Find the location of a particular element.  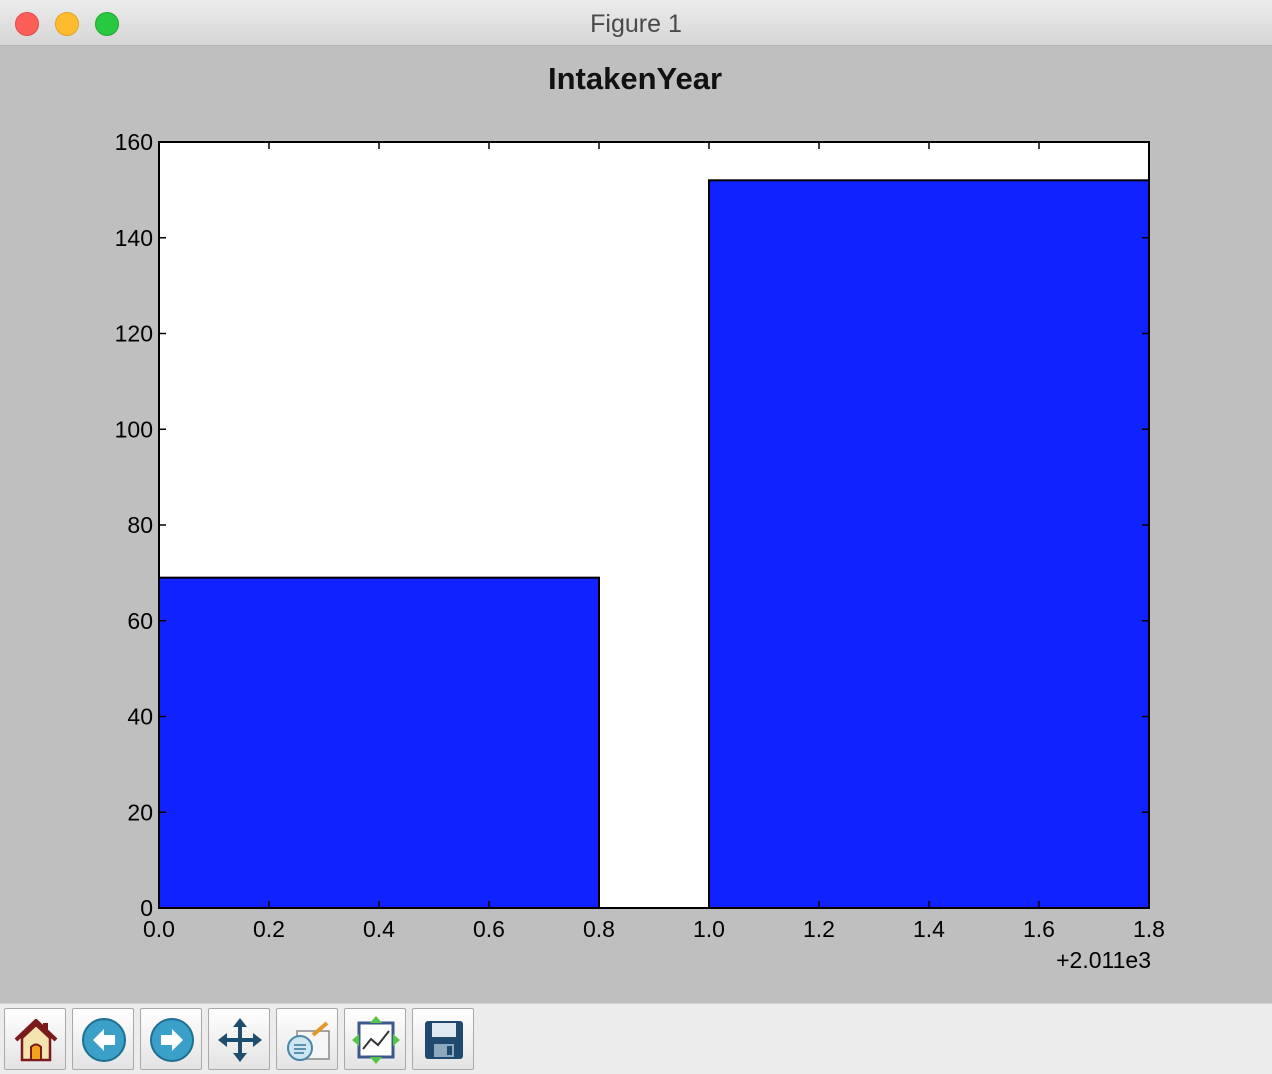

x-tick-label: 1.8 is located at coordinates (1149, 929).